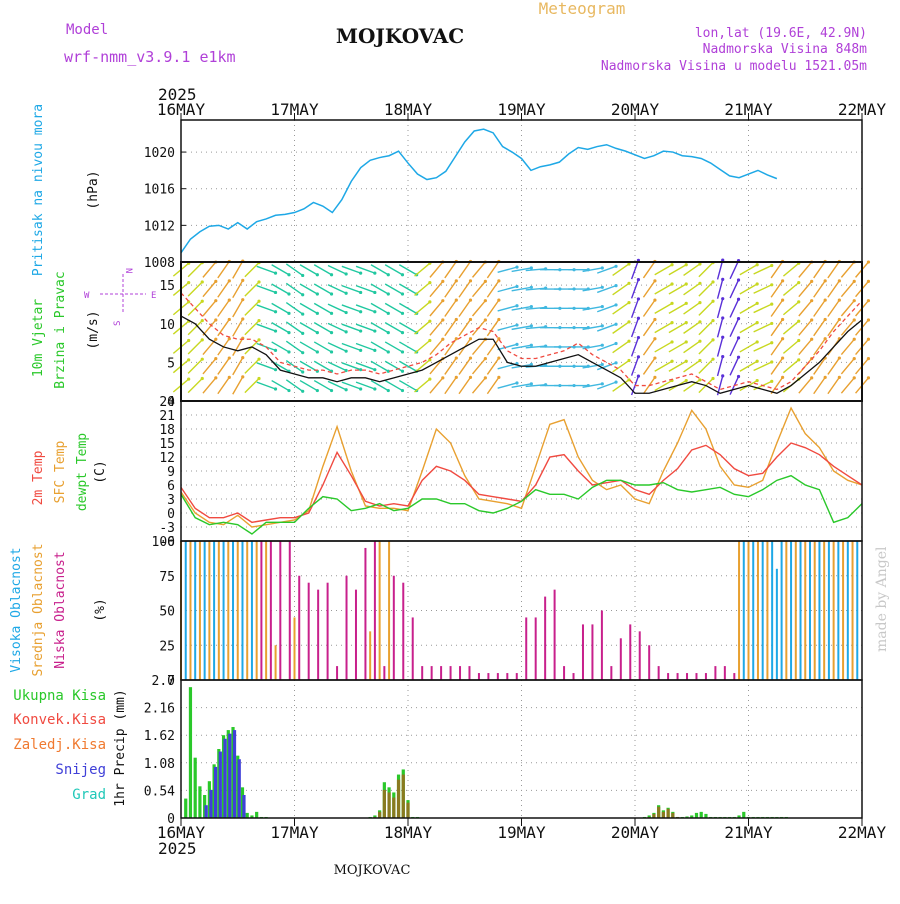 The width and height of the screenshot is (900, 904). I want to click on legend-conv-rain: Konvek.Kisa, so click(59, 720).